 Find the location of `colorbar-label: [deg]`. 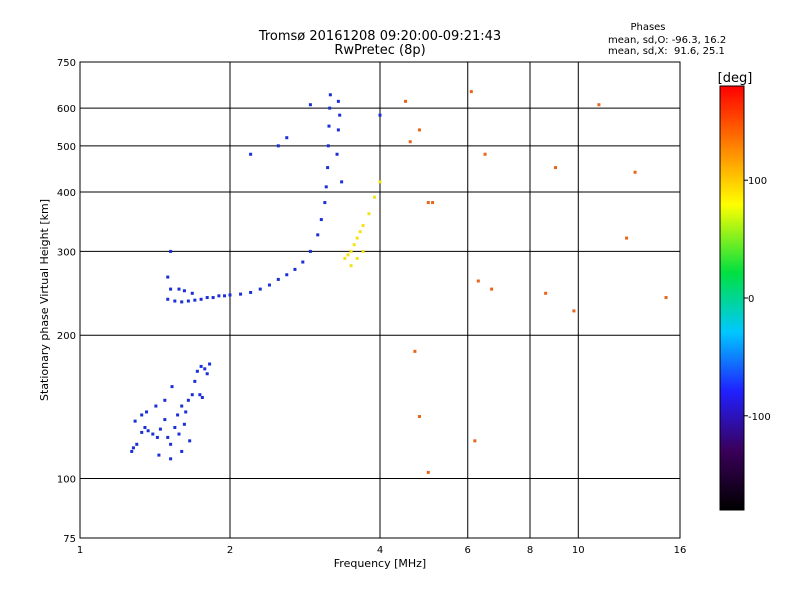

colorbar-label: [deg] is located at coordinates (735, 78).